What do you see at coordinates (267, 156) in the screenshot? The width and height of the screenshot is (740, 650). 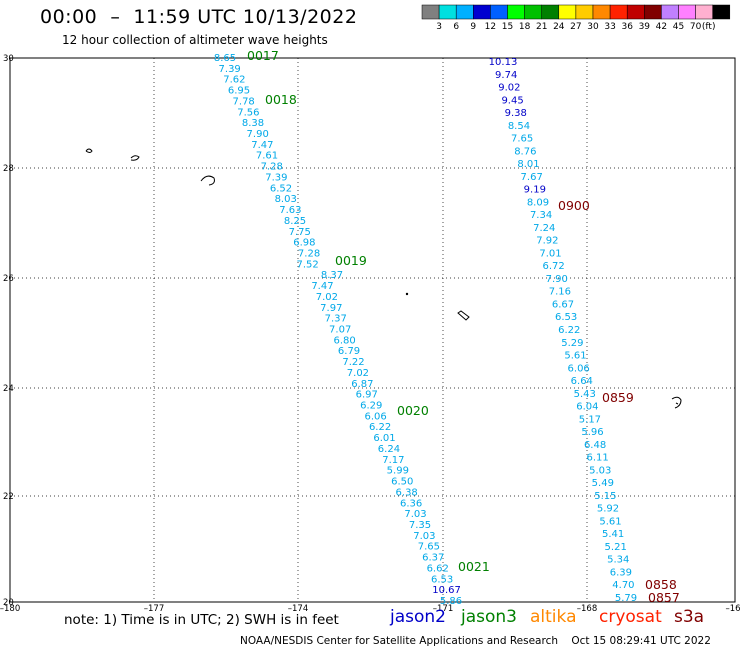 I see `swh-value: 7.61` at bounding box center [267, 156].